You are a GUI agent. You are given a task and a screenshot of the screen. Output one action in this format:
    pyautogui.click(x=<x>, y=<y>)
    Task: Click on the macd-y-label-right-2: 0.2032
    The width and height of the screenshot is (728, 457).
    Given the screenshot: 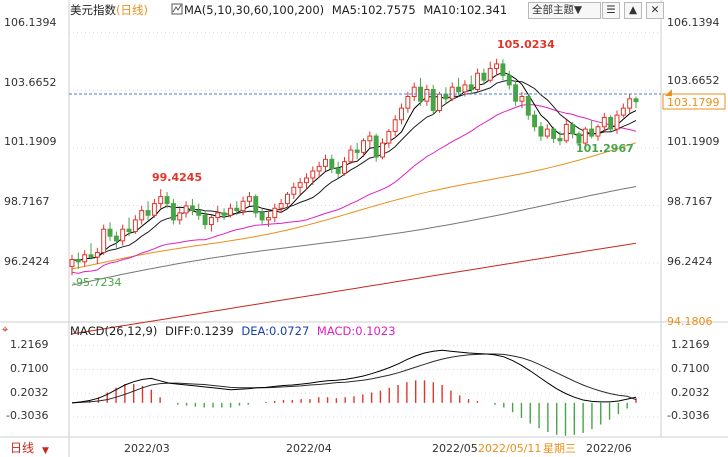 What is the action you would take?
    pyautogui.click(x=690, y=392)
    